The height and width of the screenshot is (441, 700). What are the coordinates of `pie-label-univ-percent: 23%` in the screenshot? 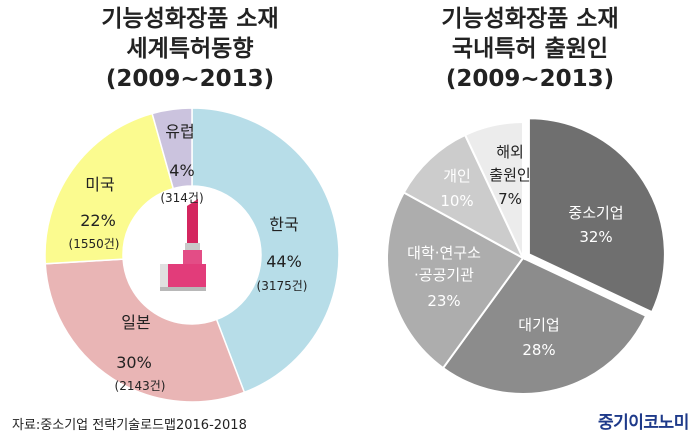 It's located at (443, 301).